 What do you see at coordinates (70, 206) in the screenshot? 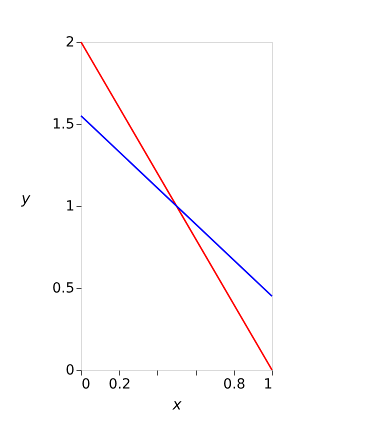
I see `y-tick-label: 1` at bounding box center [70, 206].